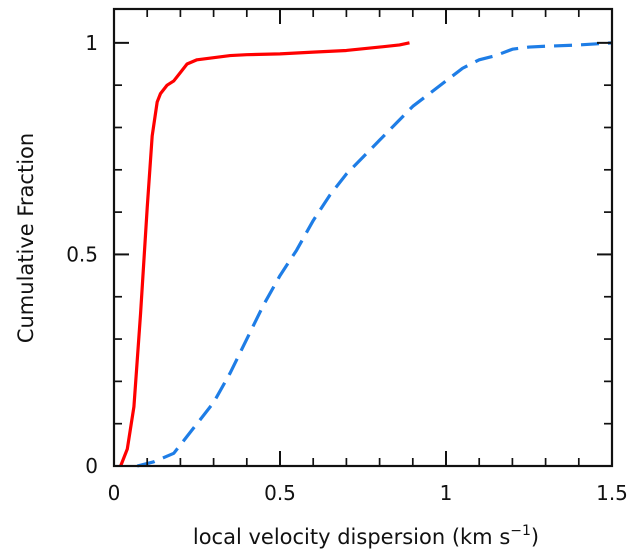 Image resolution: width=636 pixels, height=551 pixels. I want to click on x-tick-label: 1, so click(446, 493).